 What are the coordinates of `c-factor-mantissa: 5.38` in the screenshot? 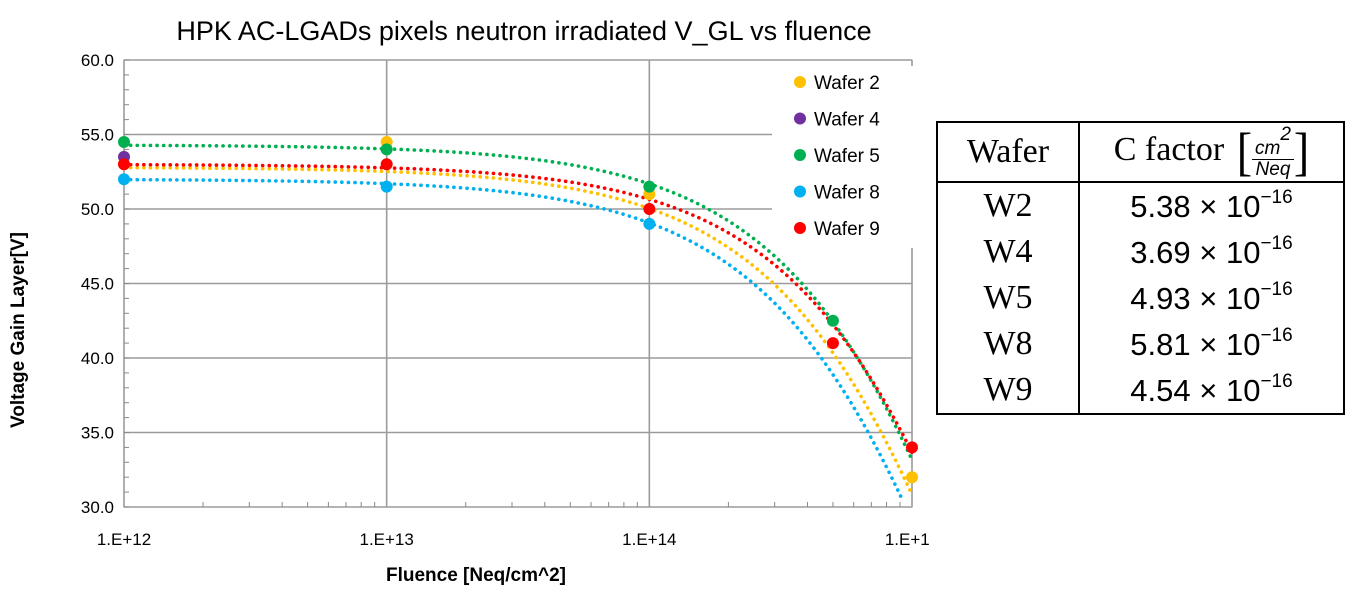 It's located at (1165, 207).